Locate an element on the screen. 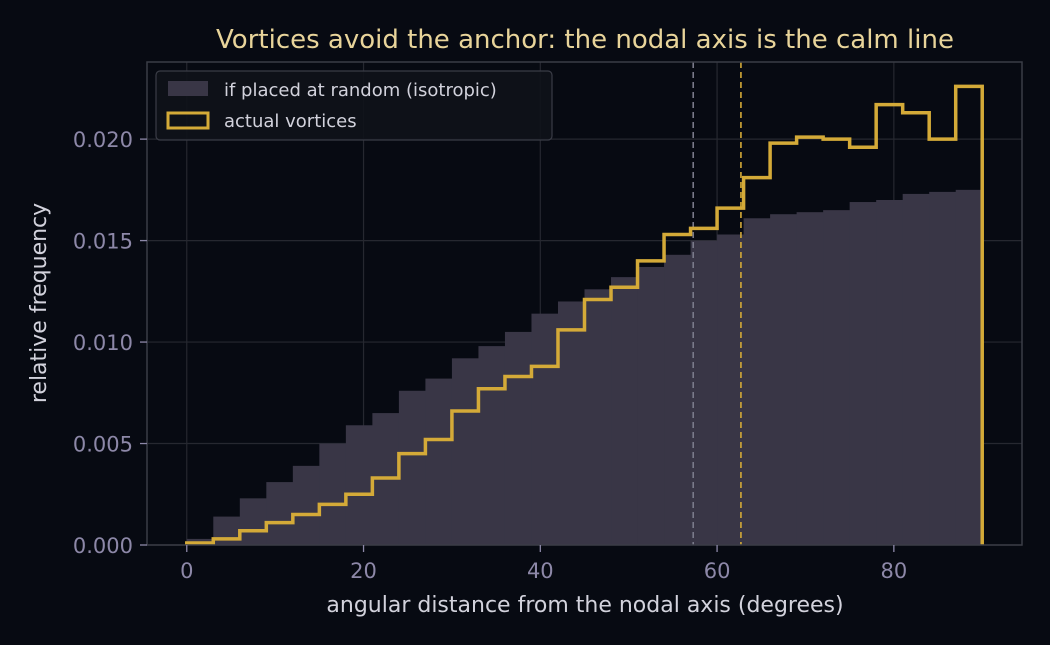 The image size is (1050, 645). x-tick-label: 20 is located at coordinates (363, 571).